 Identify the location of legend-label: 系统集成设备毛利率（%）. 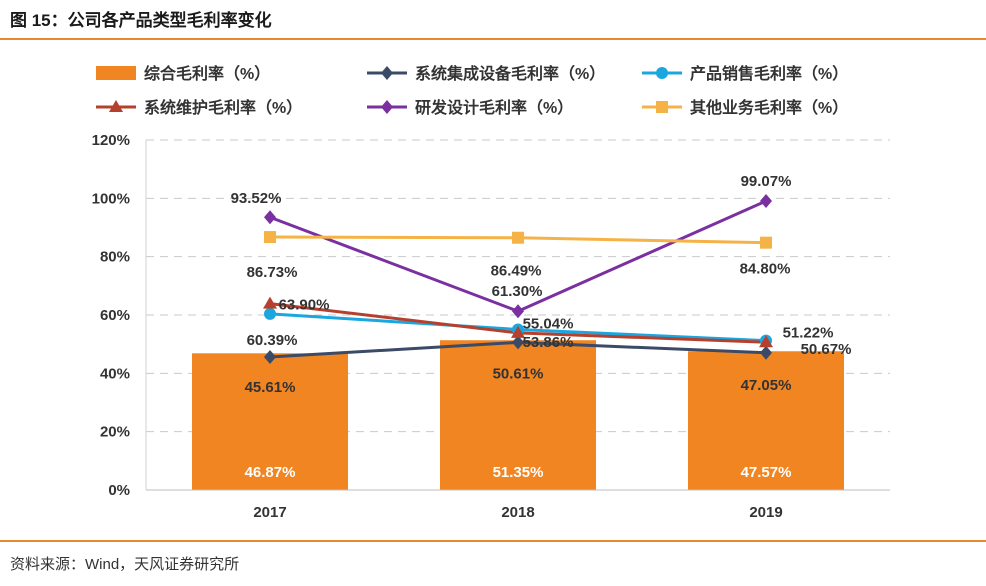
(510, 73).